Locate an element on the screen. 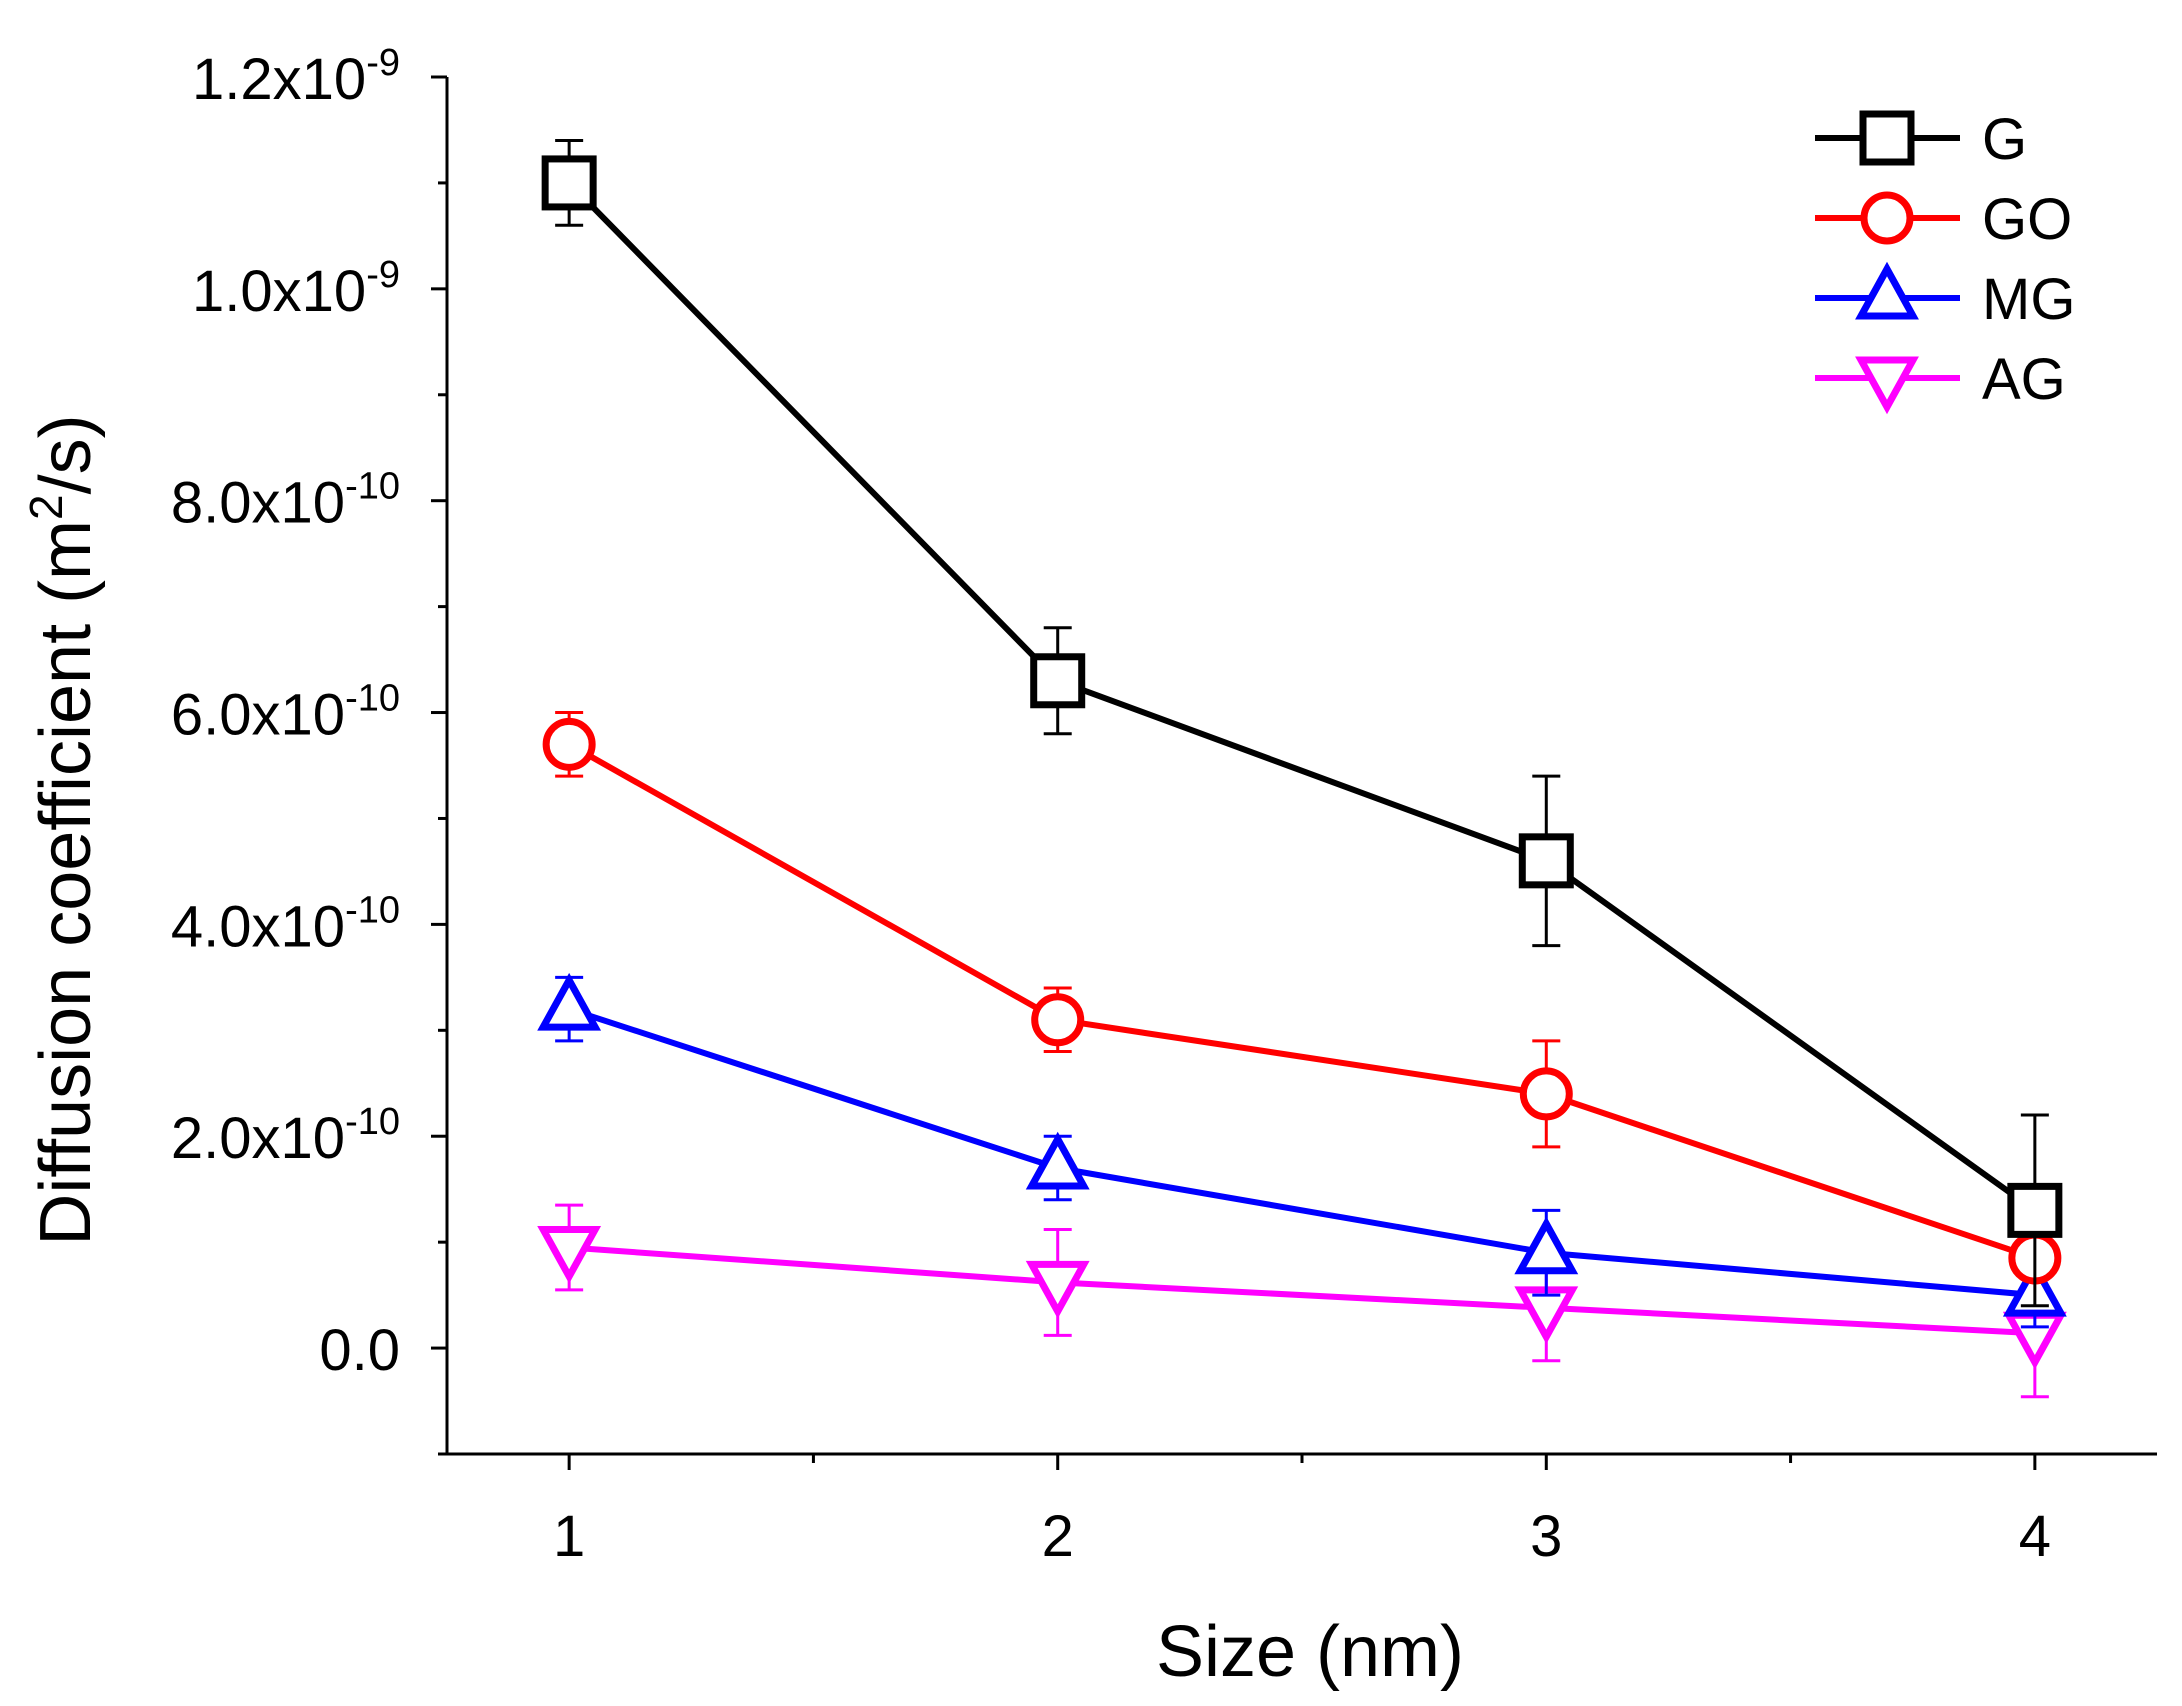 This screenshot has height=1706, width=2182. y-axis-label: Diffusion coefficient (m2/s) is located at coordinates (63, 829).